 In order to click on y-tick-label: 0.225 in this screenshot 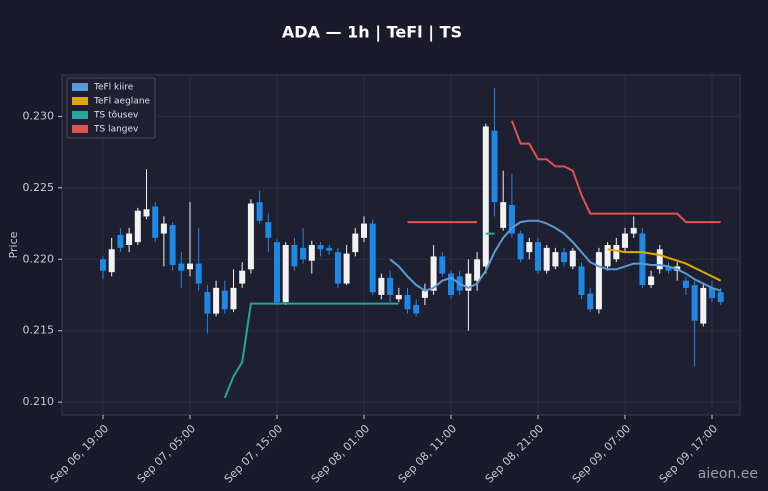, I will do `click(39, 187)`.